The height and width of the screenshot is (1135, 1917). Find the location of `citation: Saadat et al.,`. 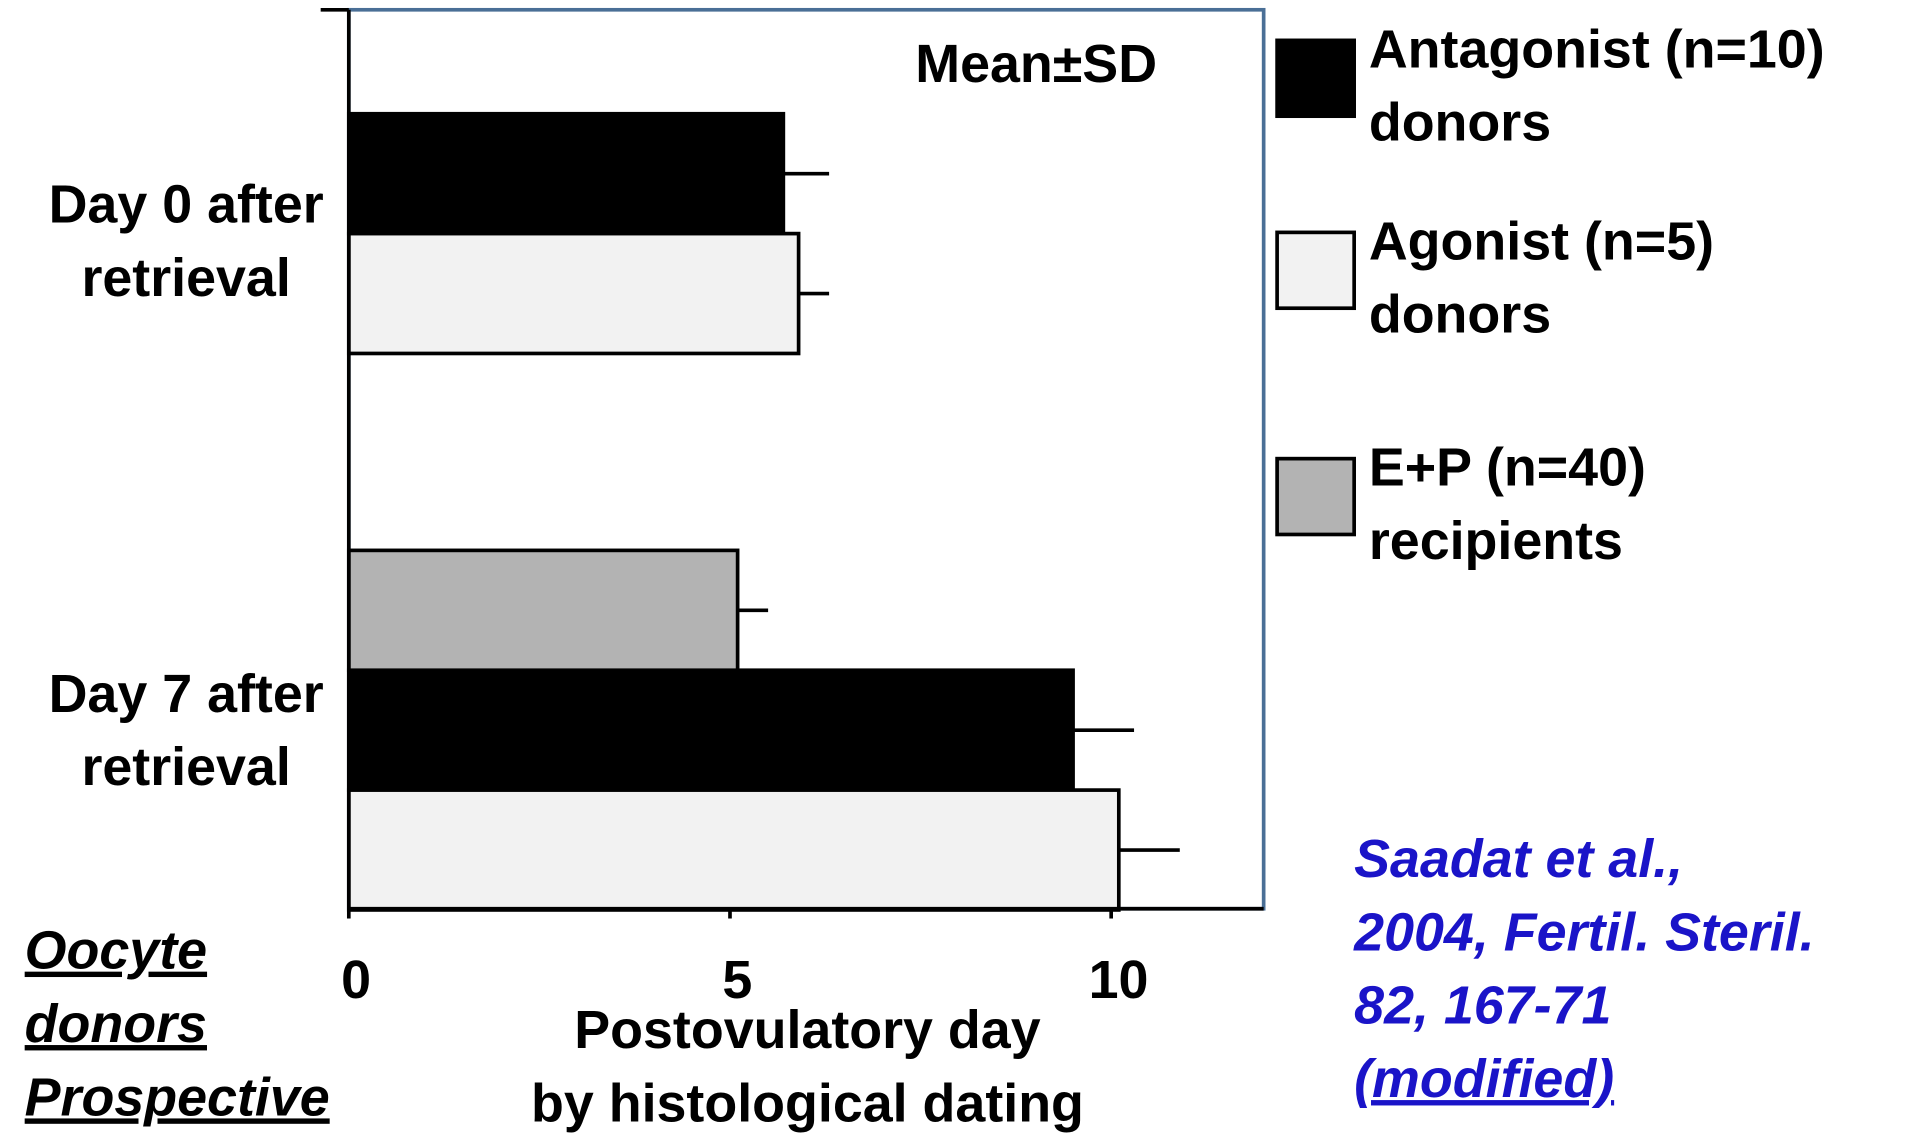

citation: Saadat et al., is located at coordinates (1518, 859).